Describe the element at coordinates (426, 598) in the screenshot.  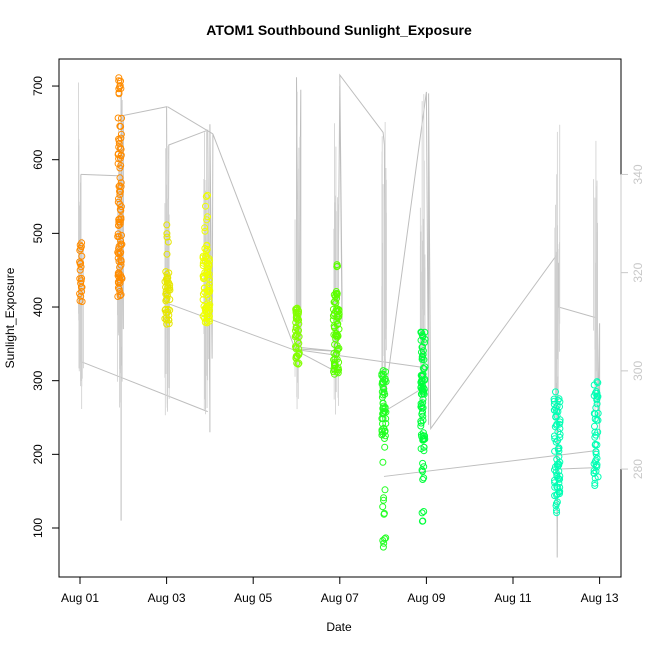
I see `x-tick-label: Aug 09` at that location.